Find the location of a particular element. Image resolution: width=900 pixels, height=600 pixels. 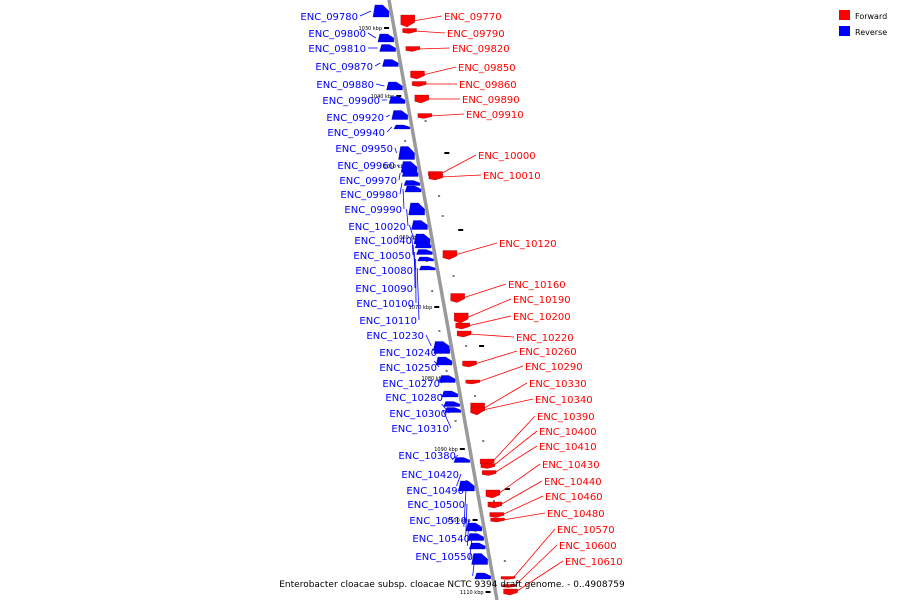

gene-label-forward: ENC_10410 is located at coordinates (568, 447).